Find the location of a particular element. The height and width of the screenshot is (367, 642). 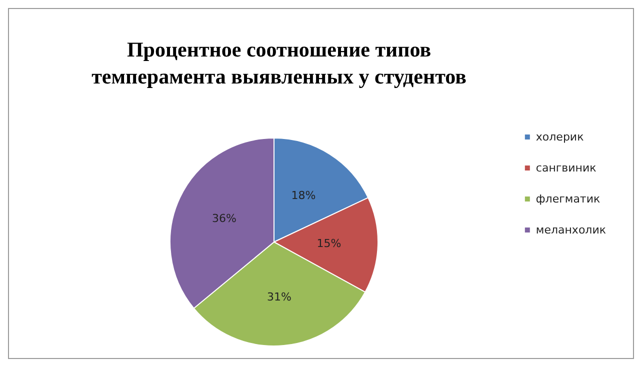

legend-label: холерик is located at coordinates (560, 137).